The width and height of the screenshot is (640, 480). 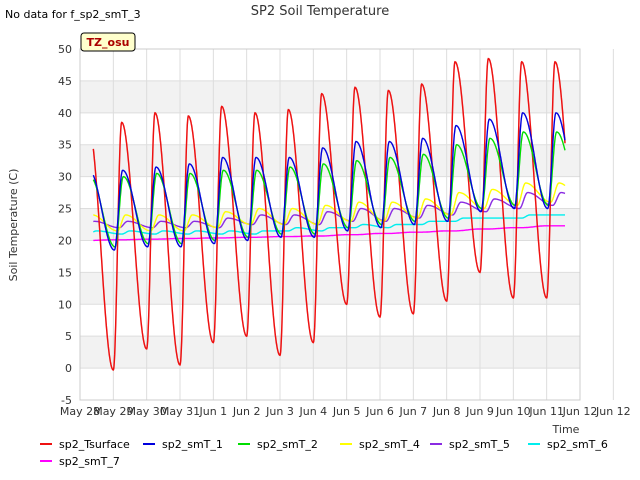 What do you see at coordinates (73, 14) in the screenshot?
I see `no-data-note: No data for f_sp2_smT_3` at bounding box center [73, 14].